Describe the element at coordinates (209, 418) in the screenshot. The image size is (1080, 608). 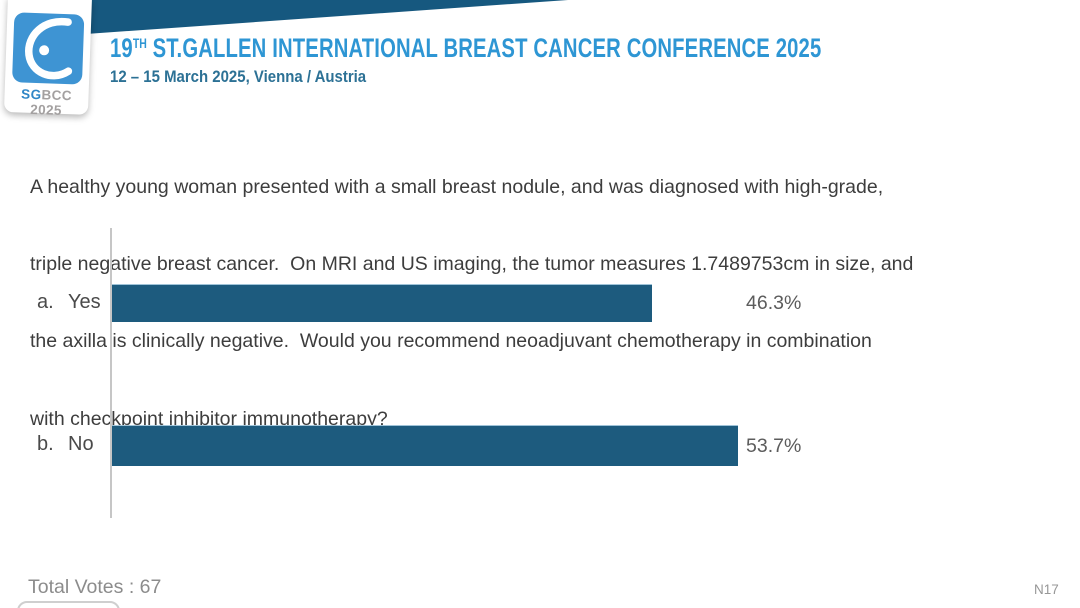
I see `question-line-4: with checkpoint inhibitor immunotherapy?` at that location.